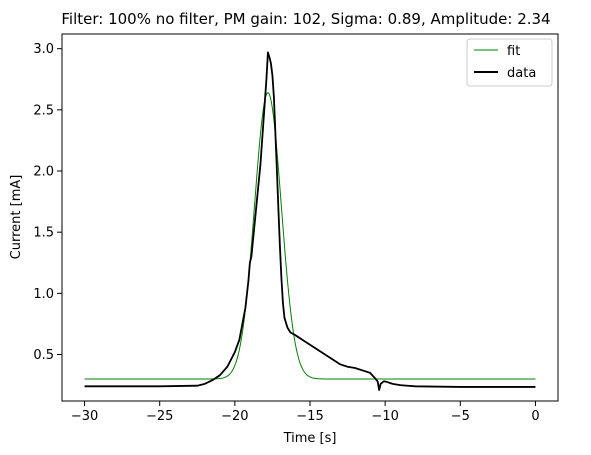 Image resolution: width=591 pixels, height=455 pixels. What do you see at coordinates (384, 416) in the screenshot?
I see `x-tick-label: −10` at bounding box center [384, 416].